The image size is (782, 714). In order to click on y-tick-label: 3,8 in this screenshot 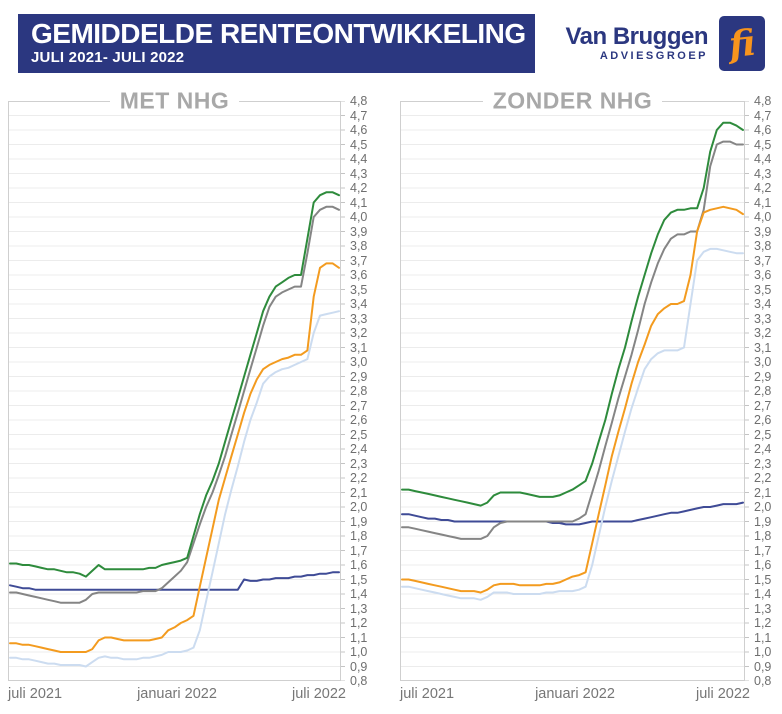, I will do `click(359, 246)`.